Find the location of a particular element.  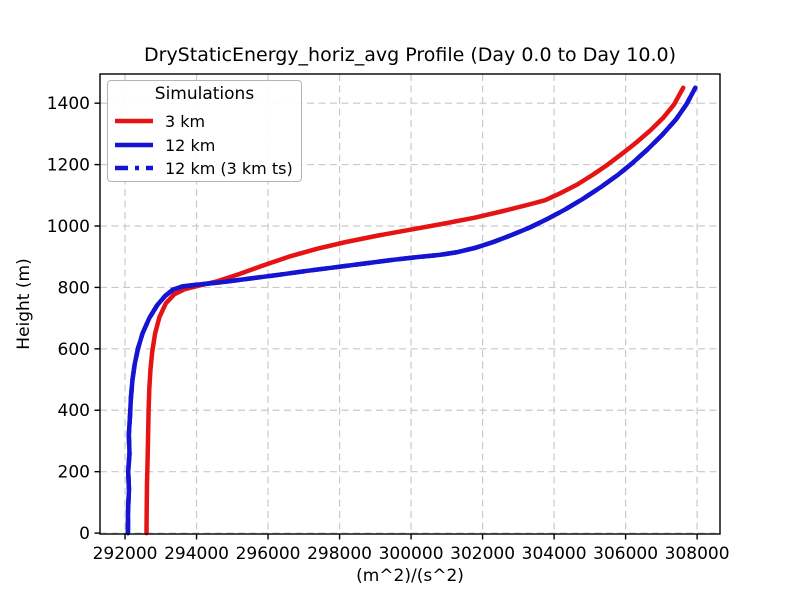

y-tick-label: 400 is located at coordinates (74, 411).